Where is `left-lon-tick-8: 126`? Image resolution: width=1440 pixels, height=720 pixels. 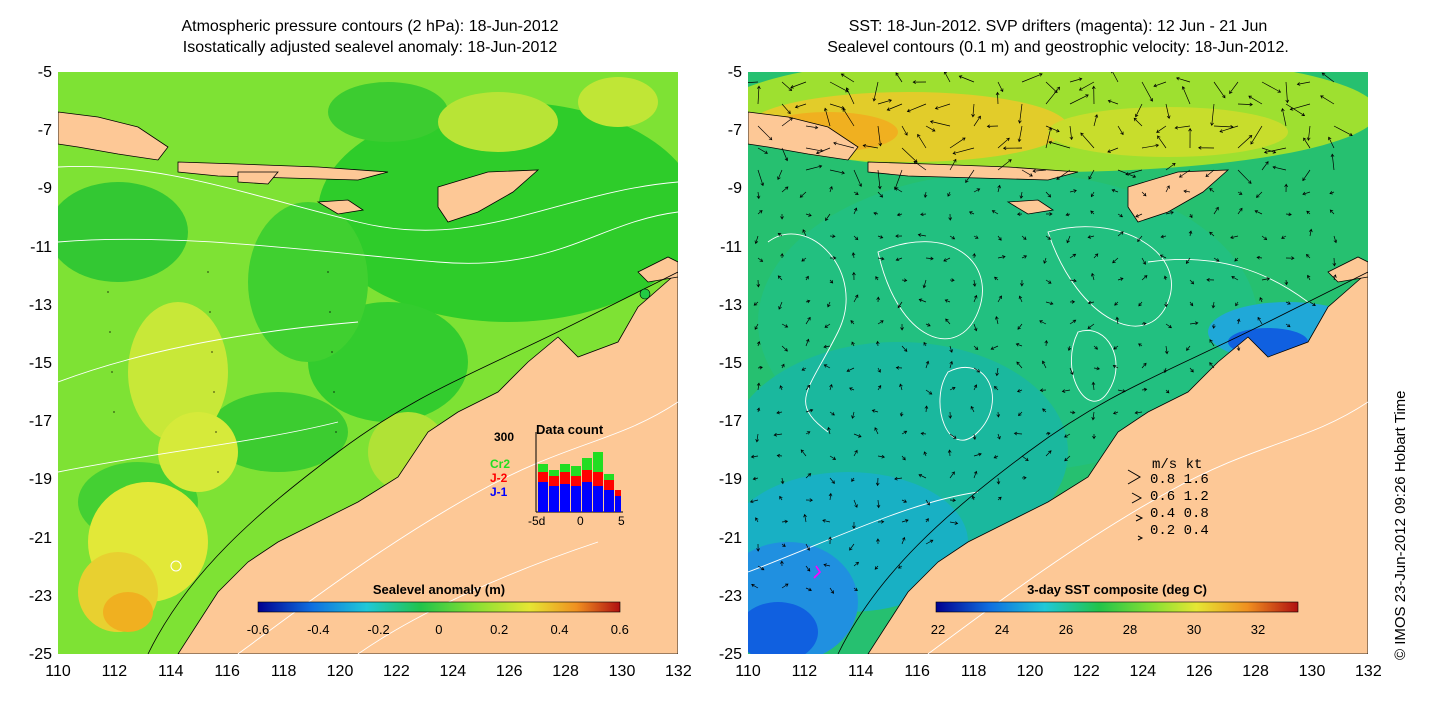
left-lon-tick-8: 126 is located at coordinates (509, 671).